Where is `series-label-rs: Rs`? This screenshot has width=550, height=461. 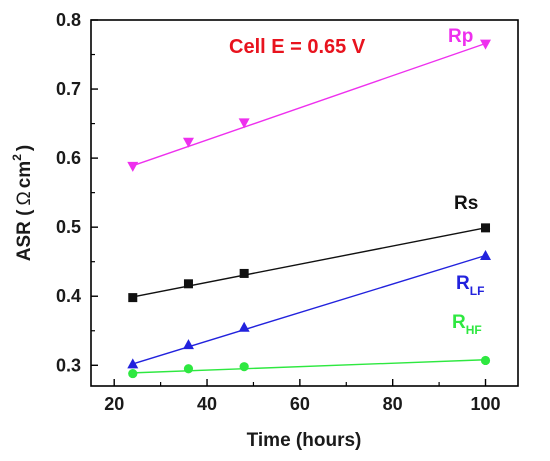 series-label-rs: Rs is located at coordinates (466, 203).